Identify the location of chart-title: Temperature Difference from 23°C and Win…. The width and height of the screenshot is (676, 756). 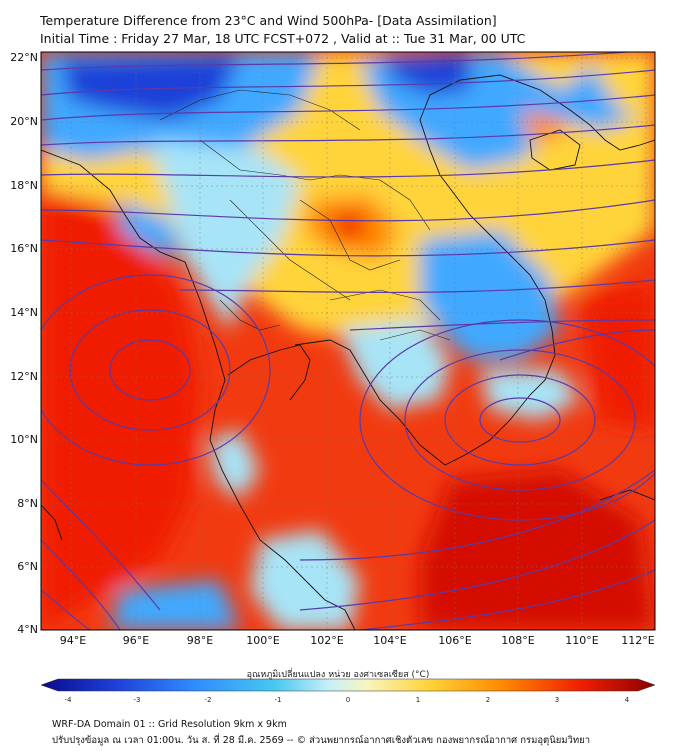
(268, 20).